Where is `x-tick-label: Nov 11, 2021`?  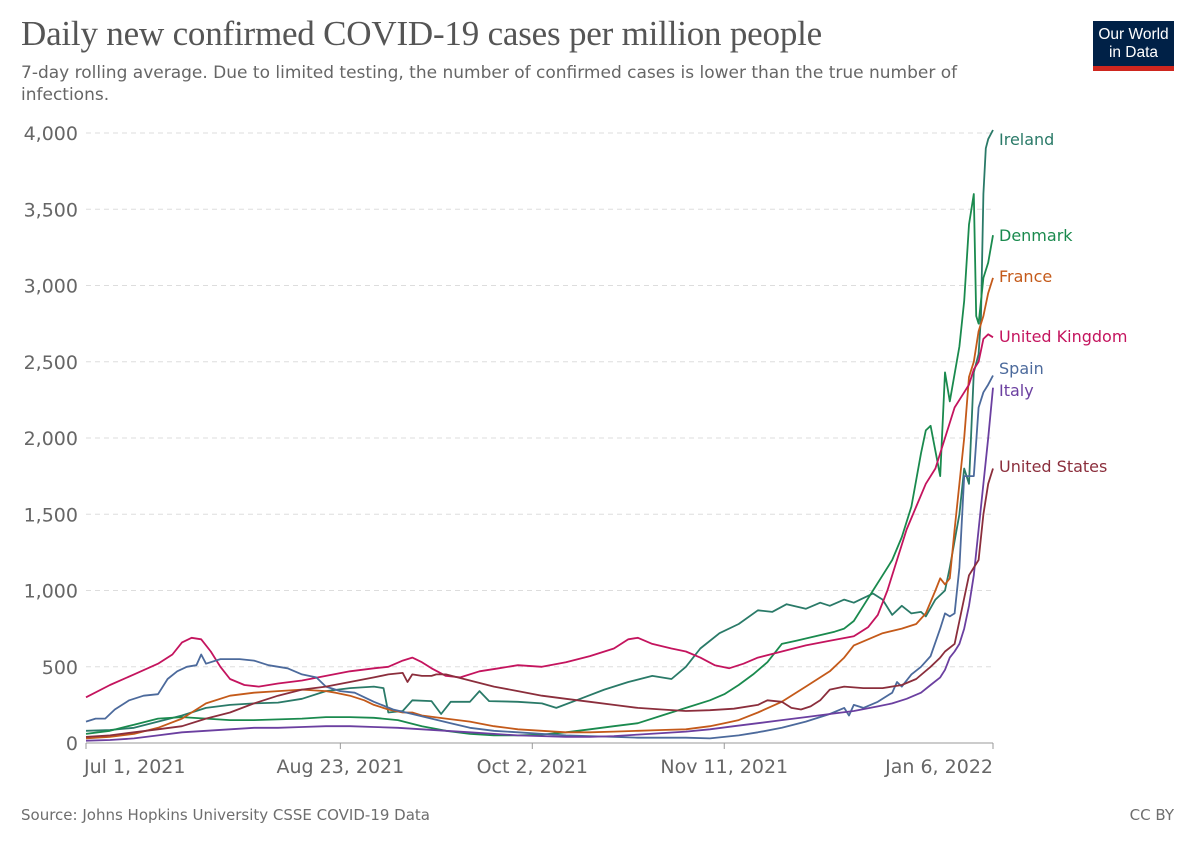 x-tick-label: Nov 11, 2021 is located at coordinates (724, 767).